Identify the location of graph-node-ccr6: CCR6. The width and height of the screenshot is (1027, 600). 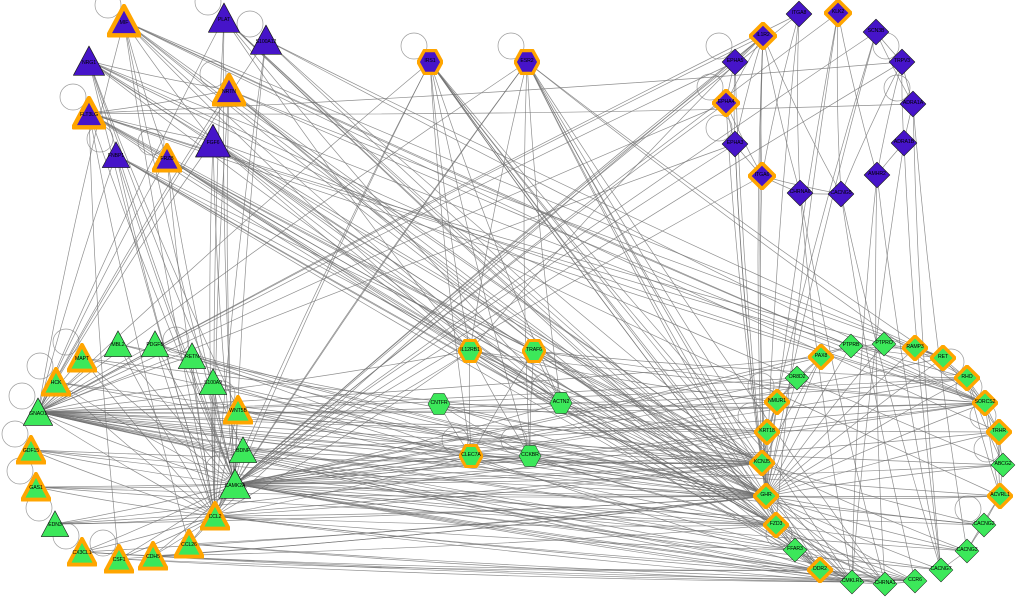
(915, 581).